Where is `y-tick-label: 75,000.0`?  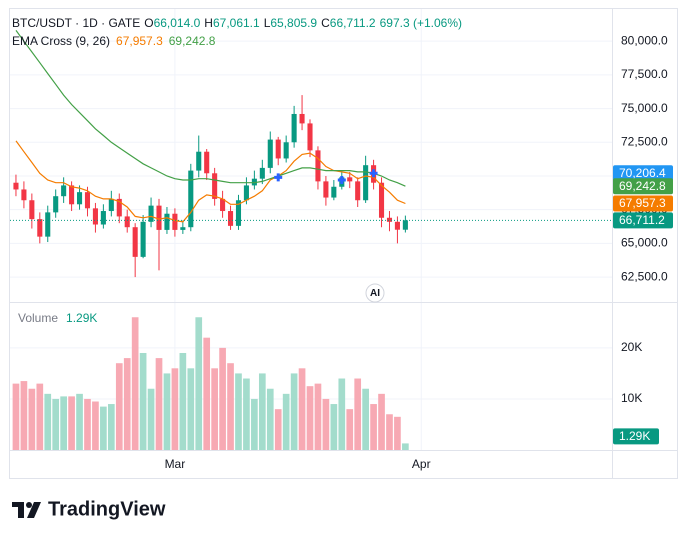 y-tick-label: 75,000.0 is located at coordinates (644, 108).